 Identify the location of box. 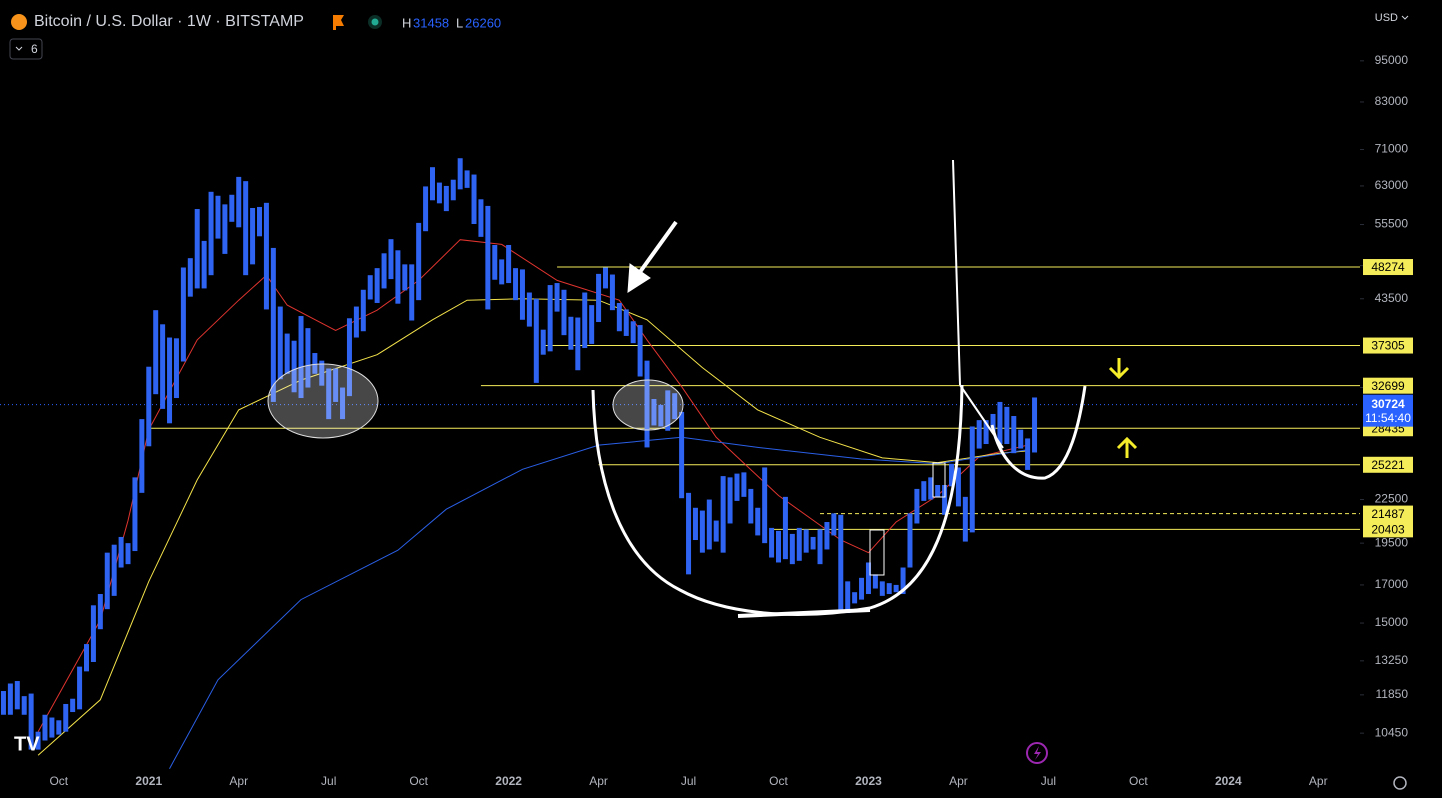
(939, 480).